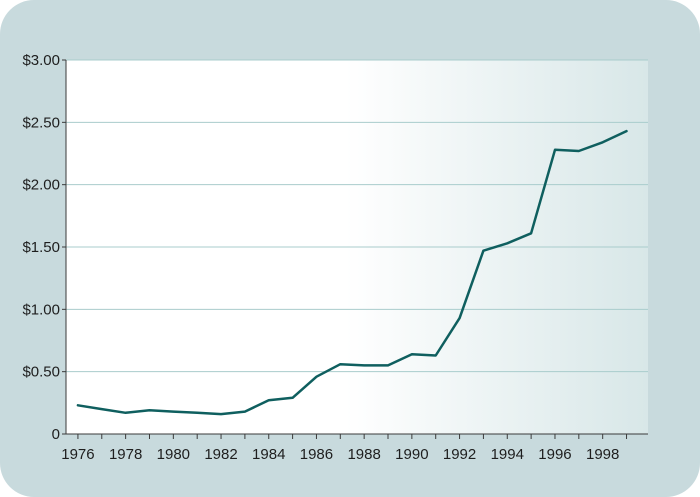 This screenshot has height=497, width=700. What do you see at coordinates (41, 60) in the screenshot?
I see `y-tick-label: $3.00` at bounding box center [41, 60].